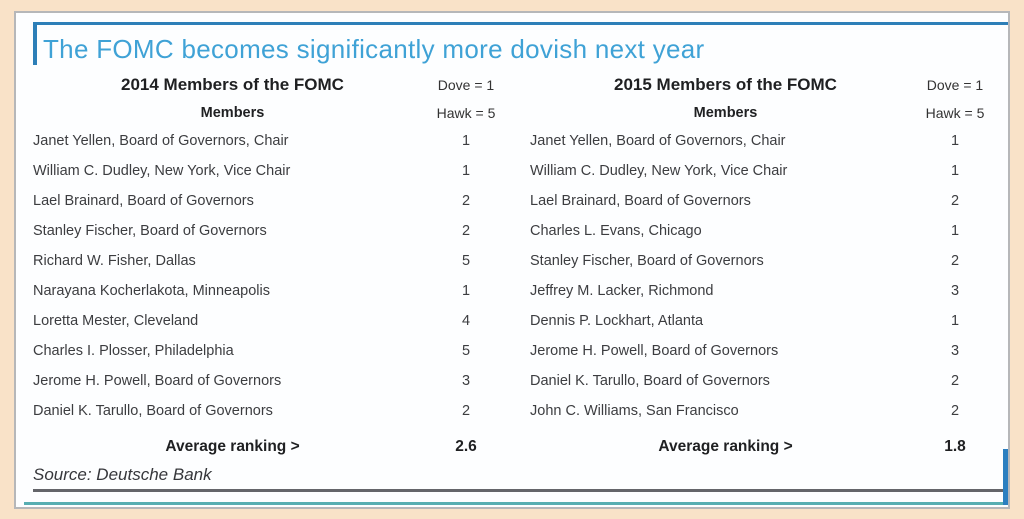 Image resolution: width=1024 pixels, height=519 pixels. What do you see at coordinates (35, 43) in the screenshot?
I see `title-accent-bar` at bounding box center [35, 43].